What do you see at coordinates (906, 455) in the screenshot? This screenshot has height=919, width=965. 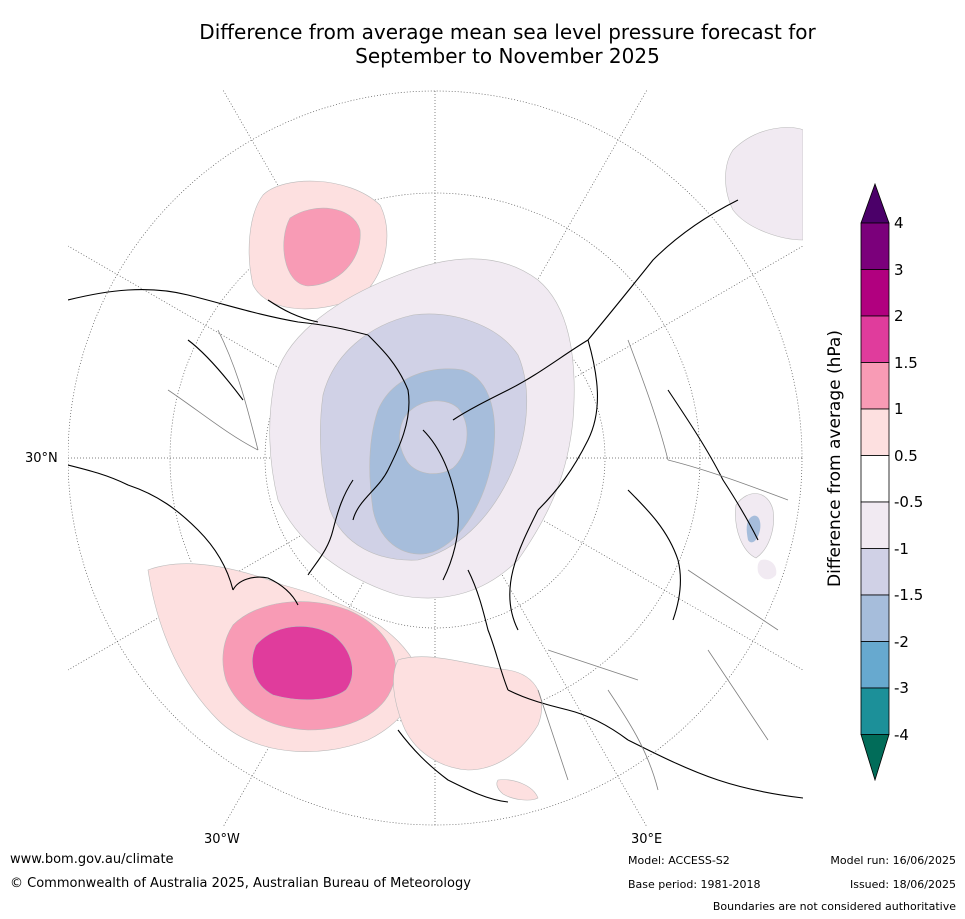 I see `colorbar-tick-label: 0.5` at bounding box center [906, 455].